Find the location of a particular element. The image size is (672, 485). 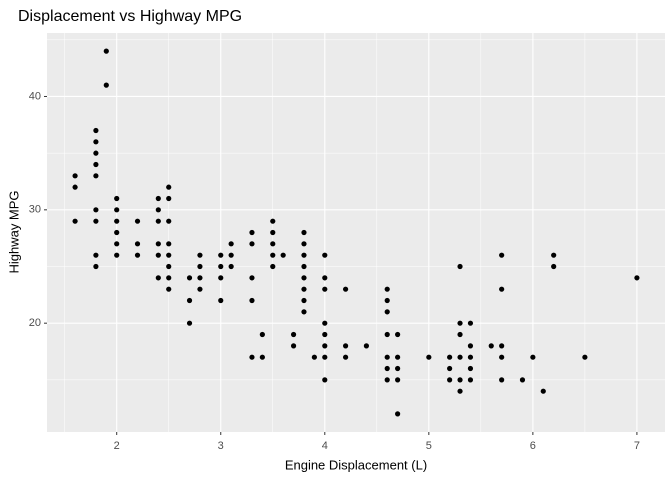

x-tick-label: 3 is located at coordinates (221, 446).